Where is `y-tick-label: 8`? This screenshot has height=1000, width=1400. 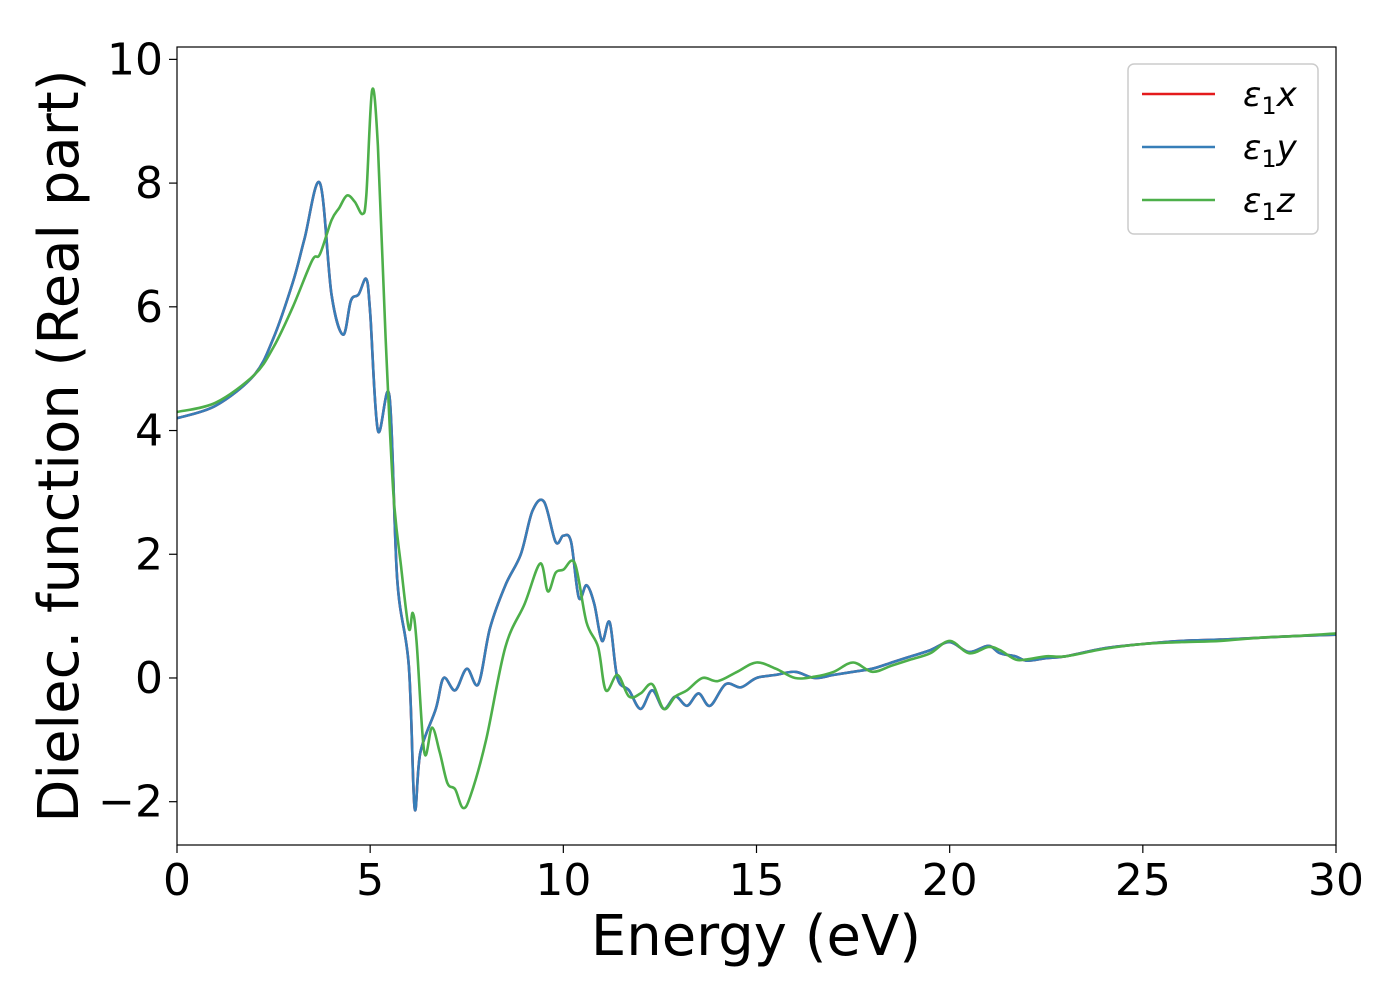 y-tick-label: 8 is located at coordinates (149, 183).